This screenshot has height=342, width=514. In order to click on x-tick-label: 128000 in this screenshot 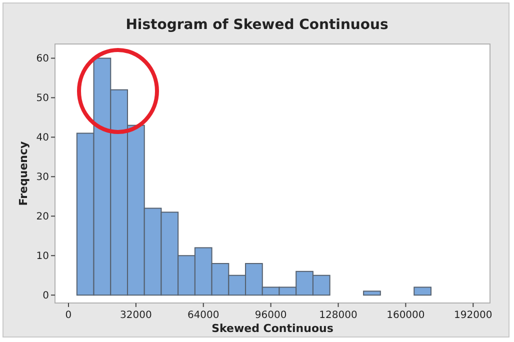, I will do `click(338, 315)`.